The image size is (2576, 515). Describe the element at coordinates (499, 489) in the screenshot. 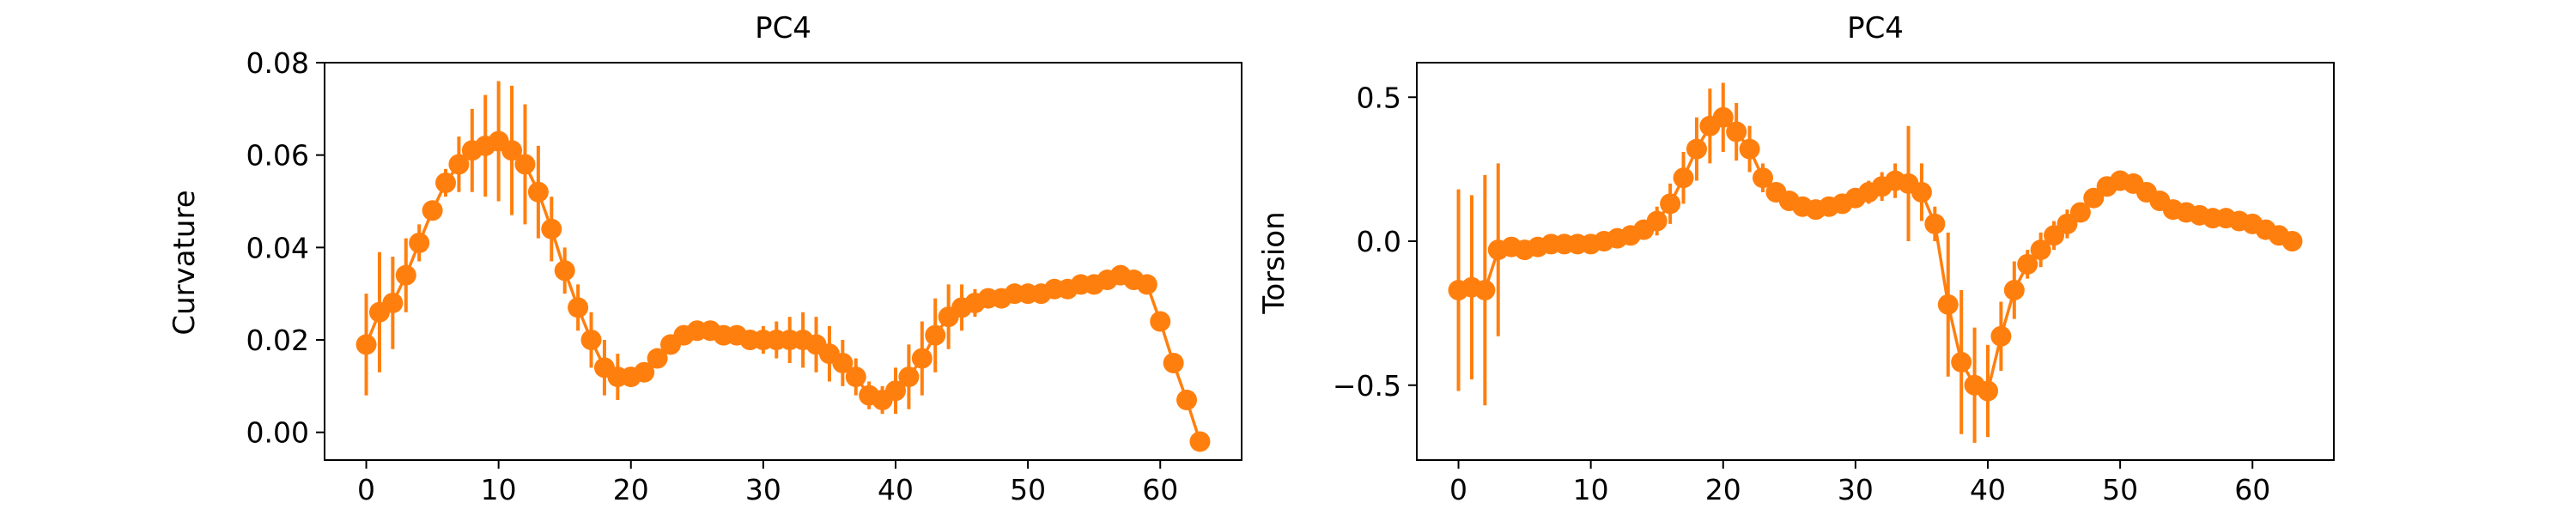

I see `curvature-x-tick-label: 10` at that location.